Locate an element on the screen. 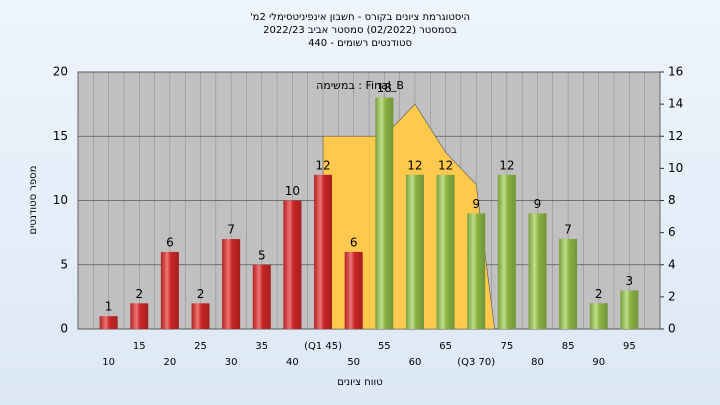 Image resolution: width=720 pixels, height=405 pixels. y2-tick-label: 8 is located at coordinates (672, 200).